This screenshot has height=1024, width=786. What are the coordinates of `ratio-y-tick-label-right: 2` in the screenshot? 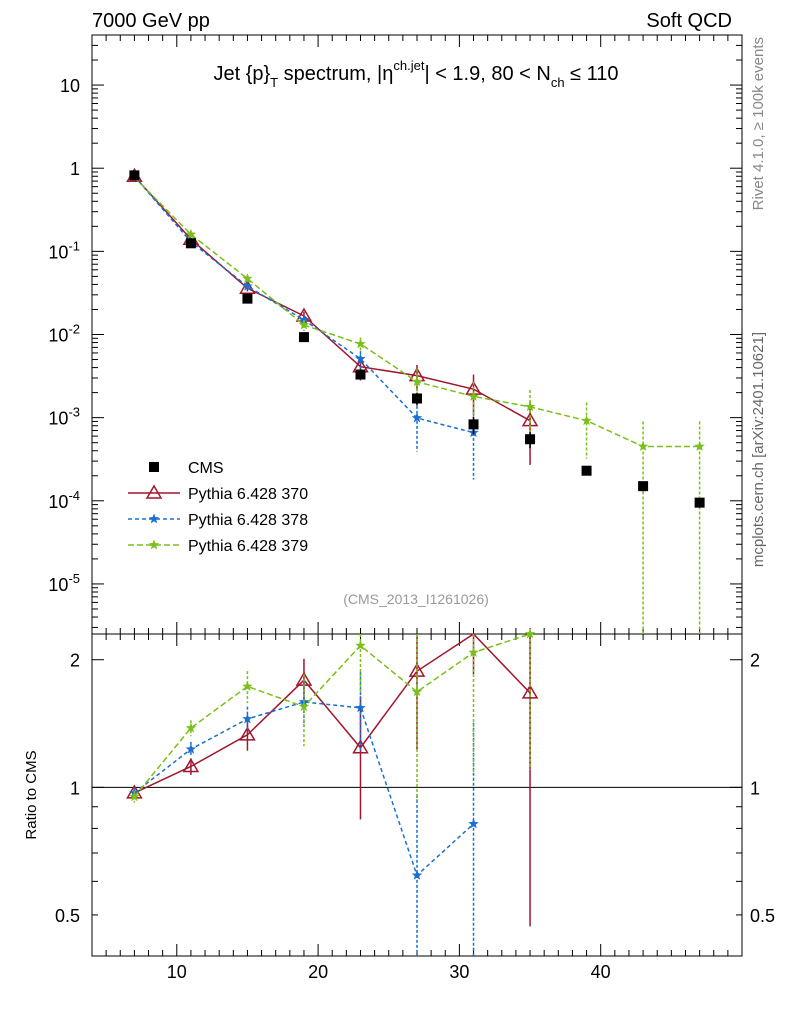 It's located at (755, 661).